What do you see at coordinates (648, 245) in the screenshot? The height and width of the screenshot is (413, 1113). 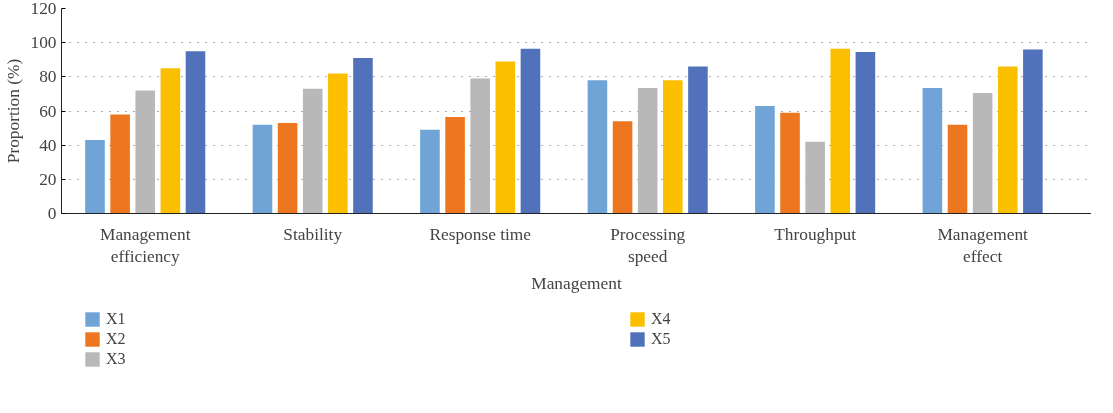 I see `x-tick-label: Processing speed` at bounding box center [648, 245].